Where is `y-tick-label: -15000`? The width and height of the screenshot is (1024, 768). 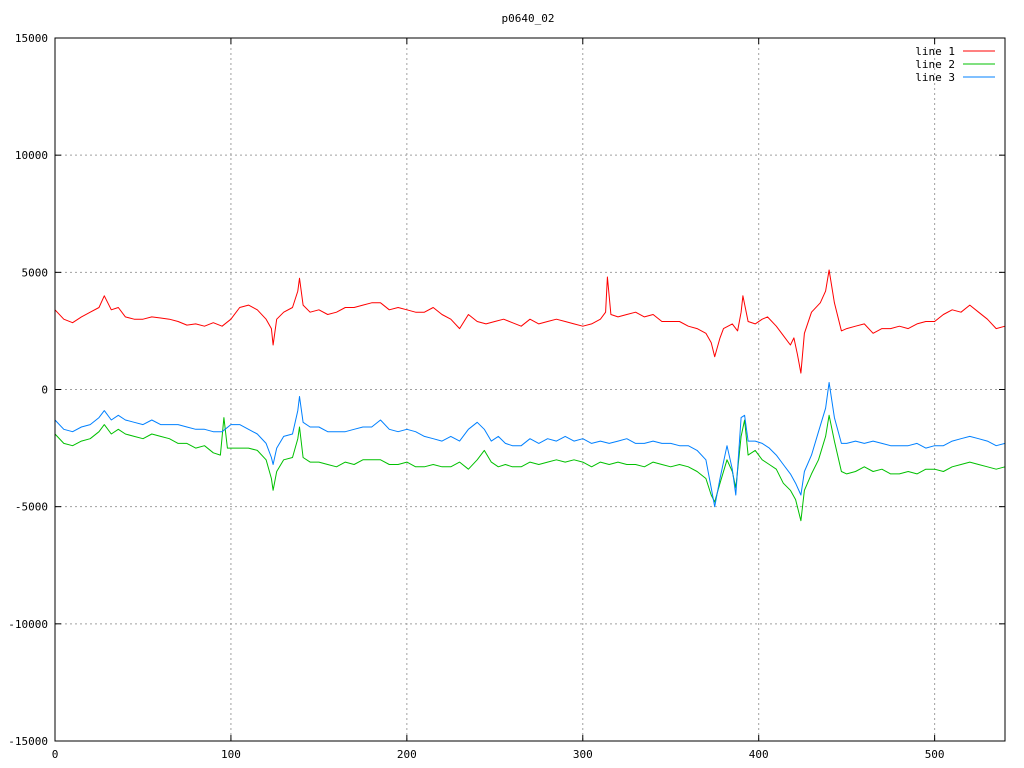
y-tick-label: -15000 is located at coordinates (28, 741).